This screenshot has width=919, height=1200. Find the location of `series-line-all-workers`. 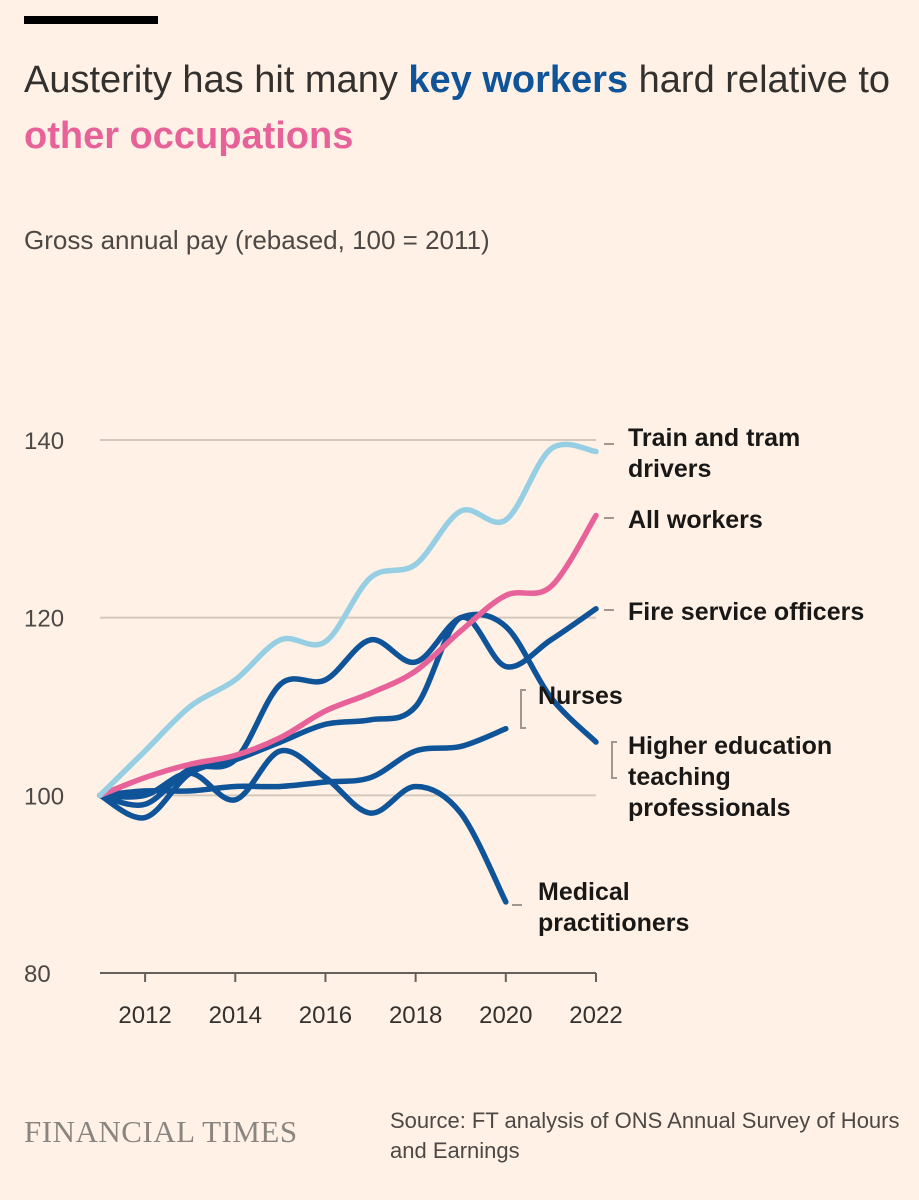

series-line-all-workers is located at coordinates (348, 655).